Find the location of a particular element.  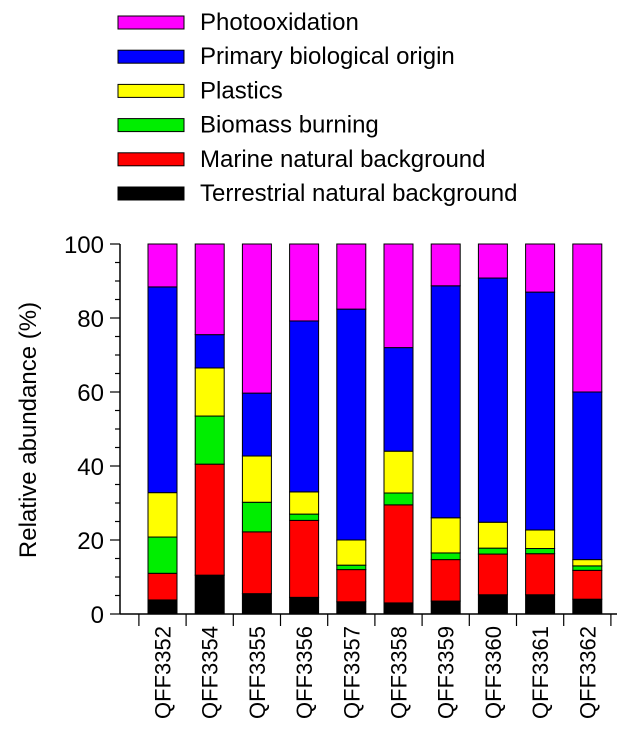

bar-stack-qff3359 is located at coordinates (445, 429).